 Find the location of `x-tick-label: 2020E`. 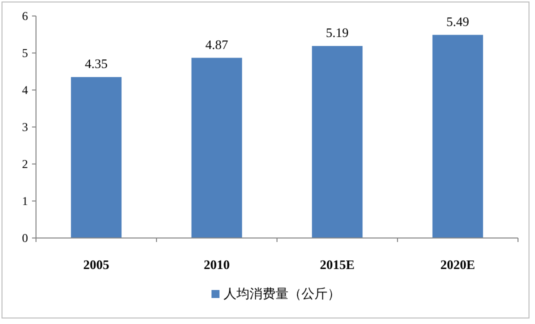

x-tick-label: 2020E is located at coordinates (458, 264).